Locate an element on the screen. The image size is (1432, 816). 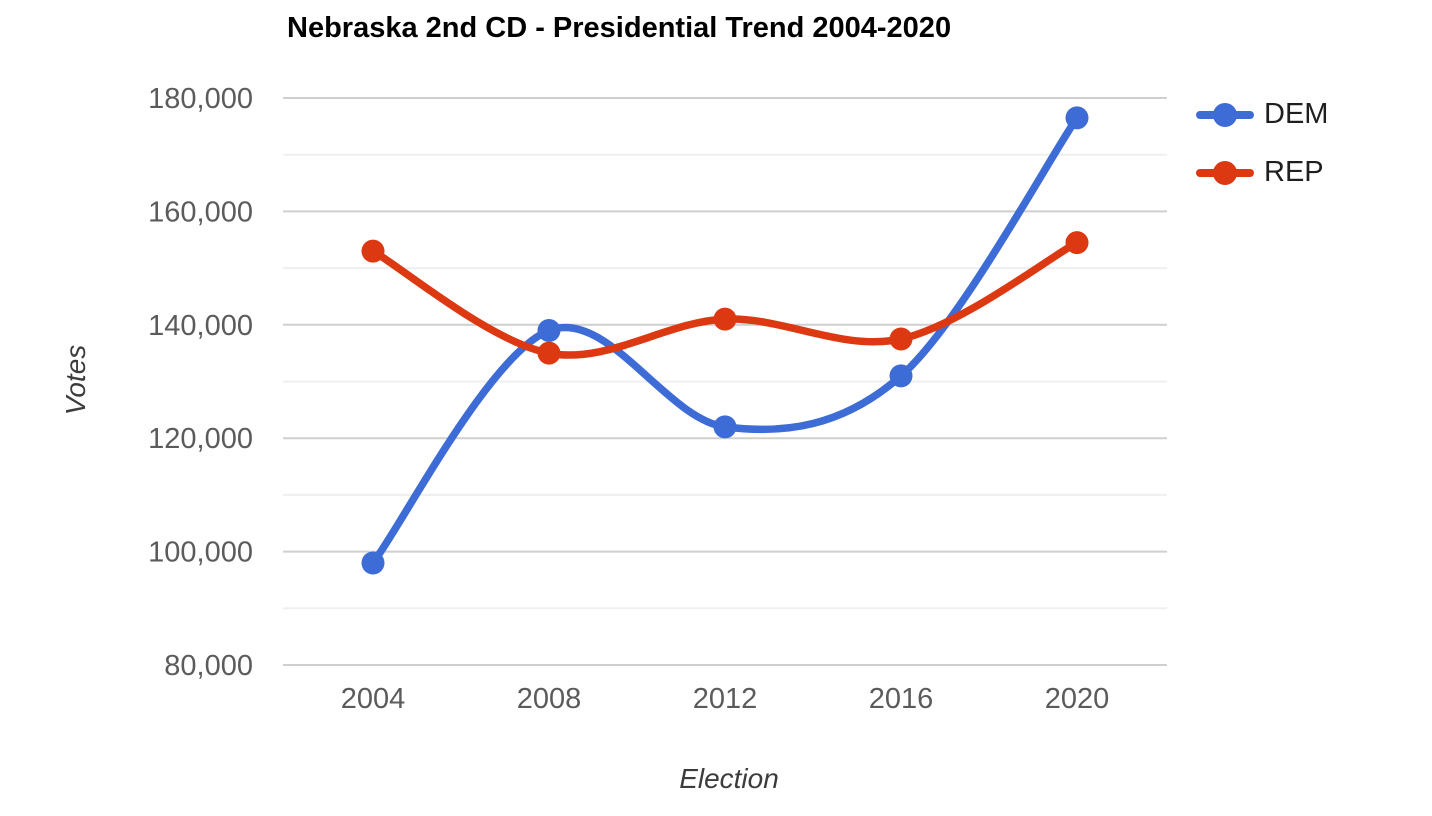
rep-point-2004 is located at coordinates (373, 251).